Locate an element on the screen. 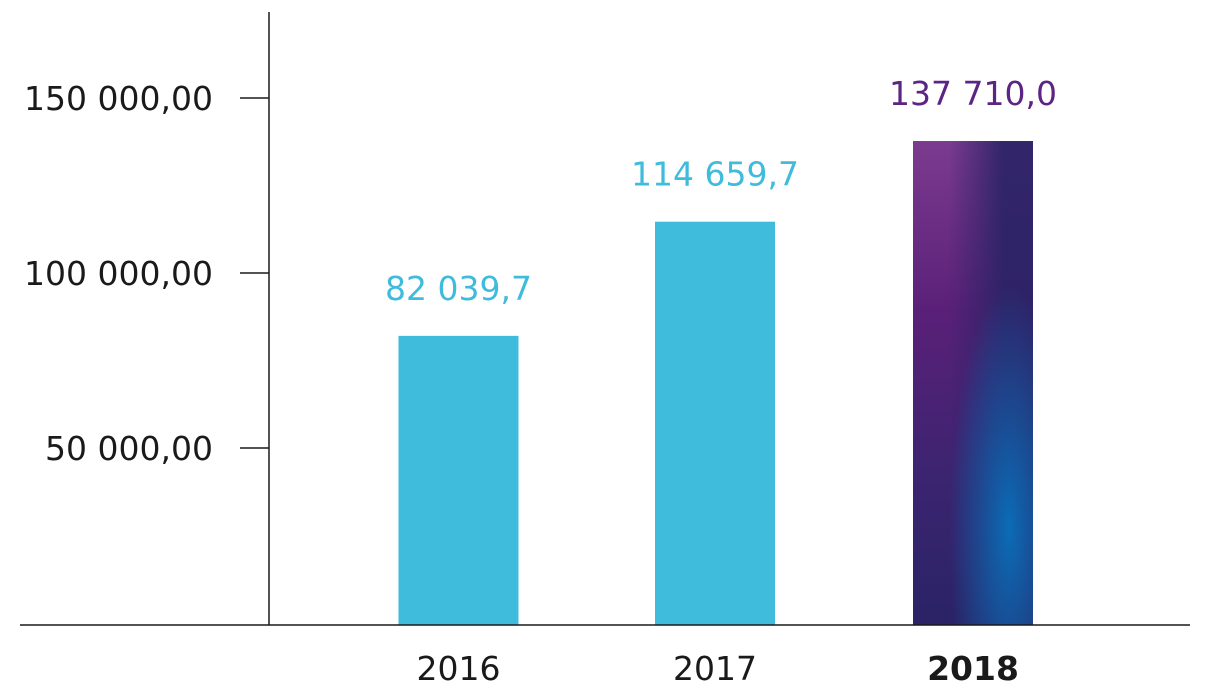  y-tick-label: 150 000,00 is located at coordinates (118, 98).